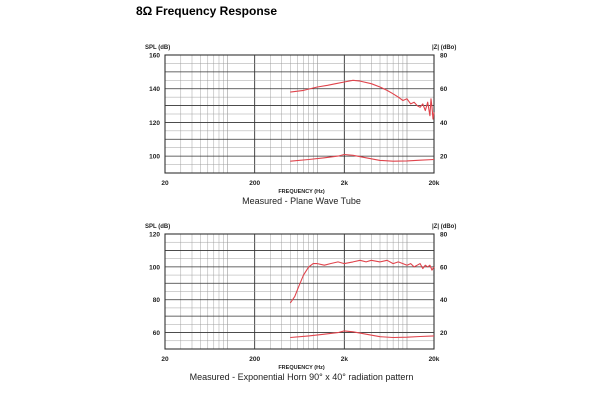  What do you see at coordinates (154, 89) in the screenshot?
I see `y-tick-label: 140` at bounding box center [154, 89].